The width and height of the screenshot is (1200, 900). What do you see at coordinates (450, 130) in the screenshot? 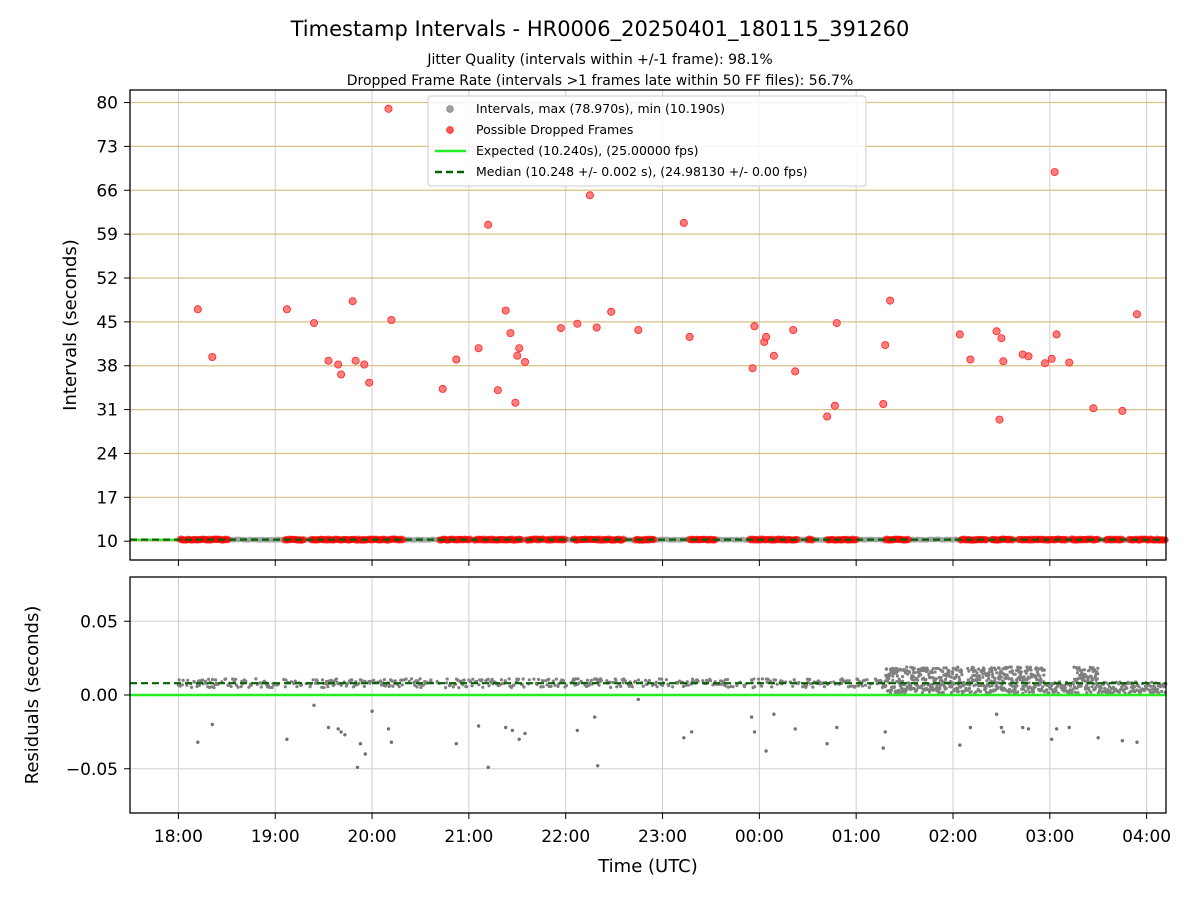
I see `legend-marker-dropped` at bounding box center [450, 130].